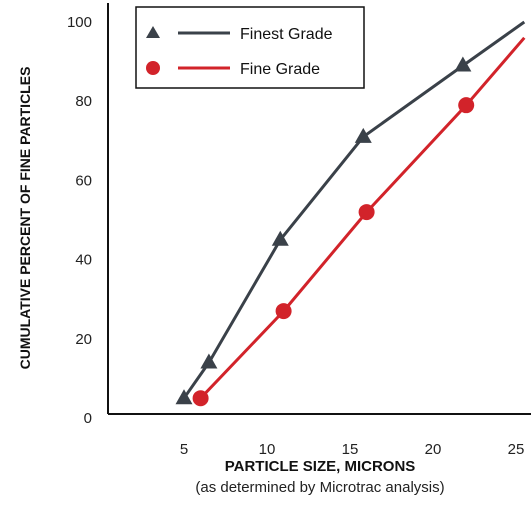 This screenshot has width=531, height=524. I want to click on y-tick-label: 100, so click(79, 22).